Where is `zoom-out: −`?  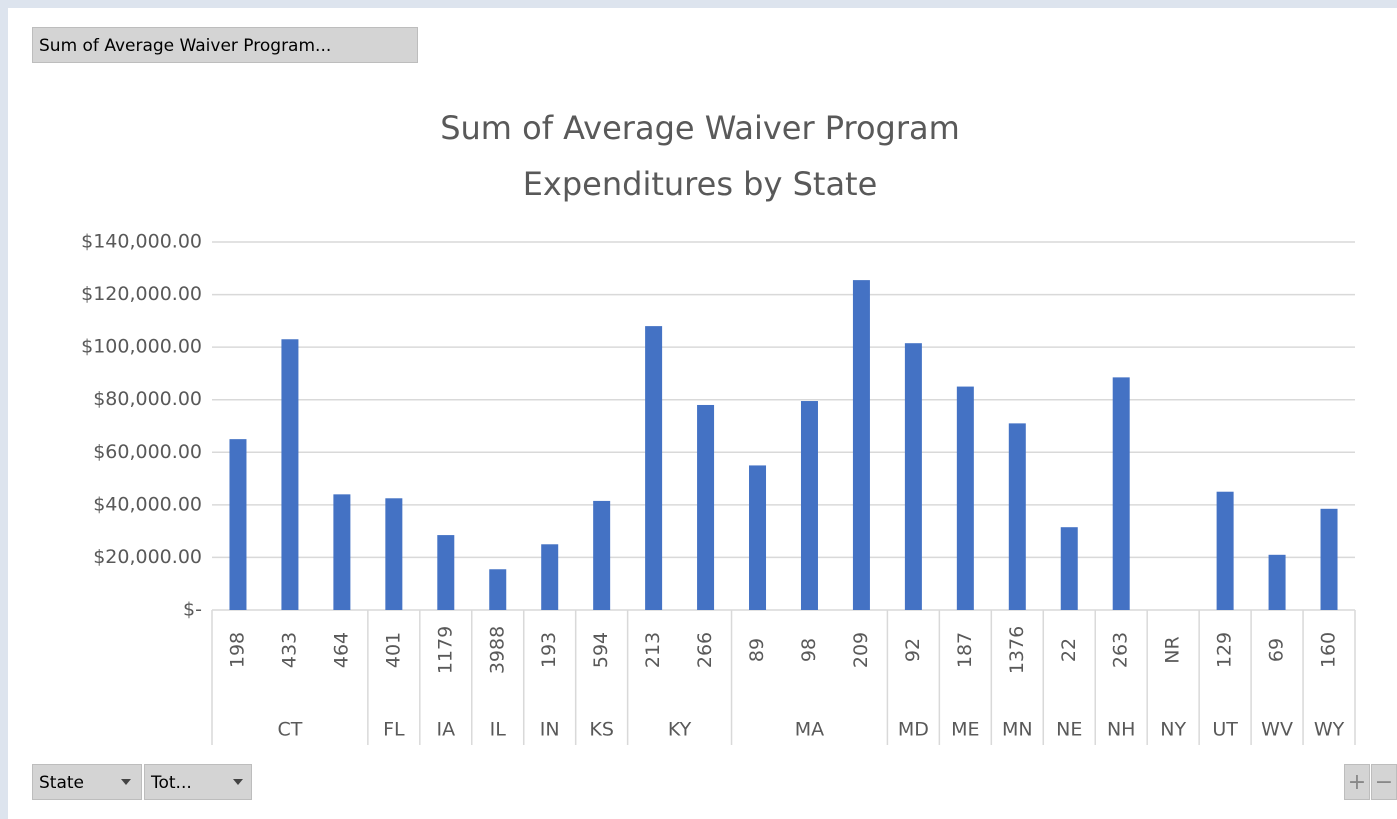 zoom-out: − is located at coordinates (1384, 782).